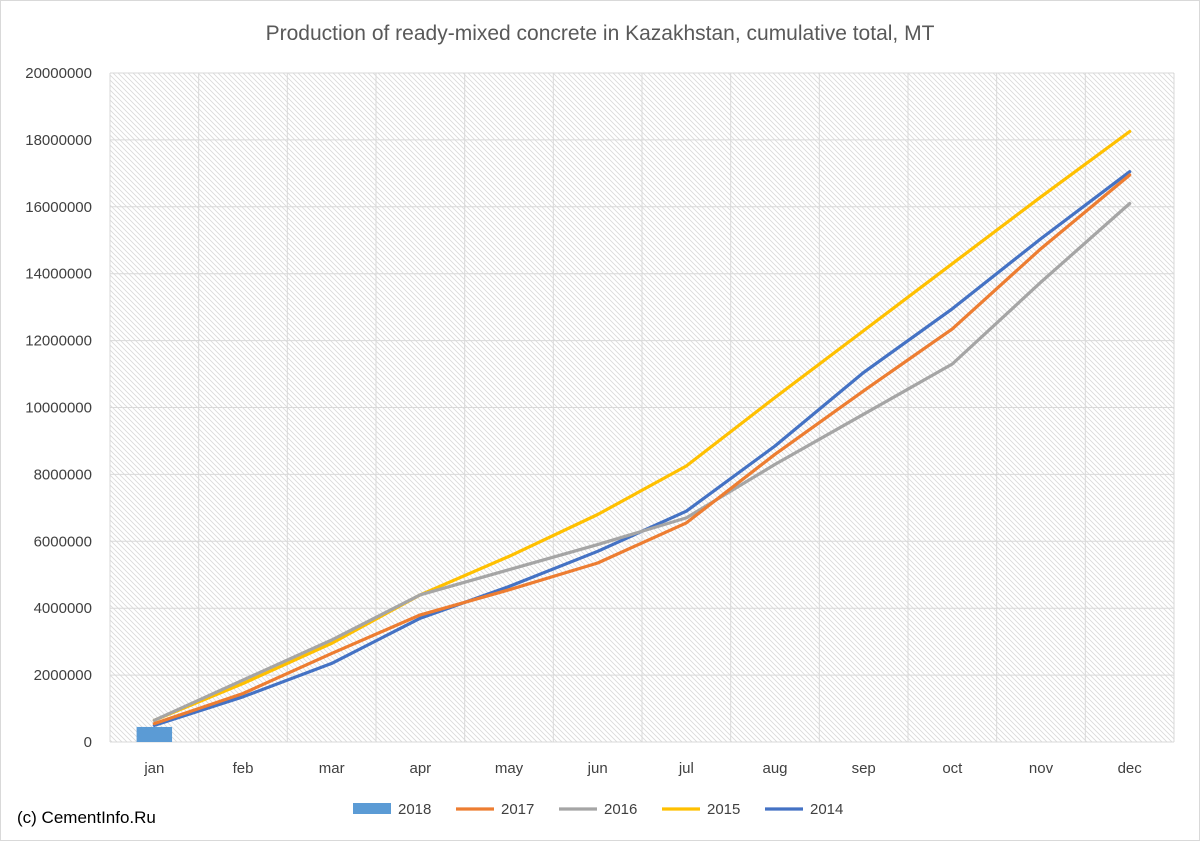 The image size is (1200, 841). Describe the element at coordinates (63, 608) in the screenshot. I see `y-tick-label: 4000000` at that location.